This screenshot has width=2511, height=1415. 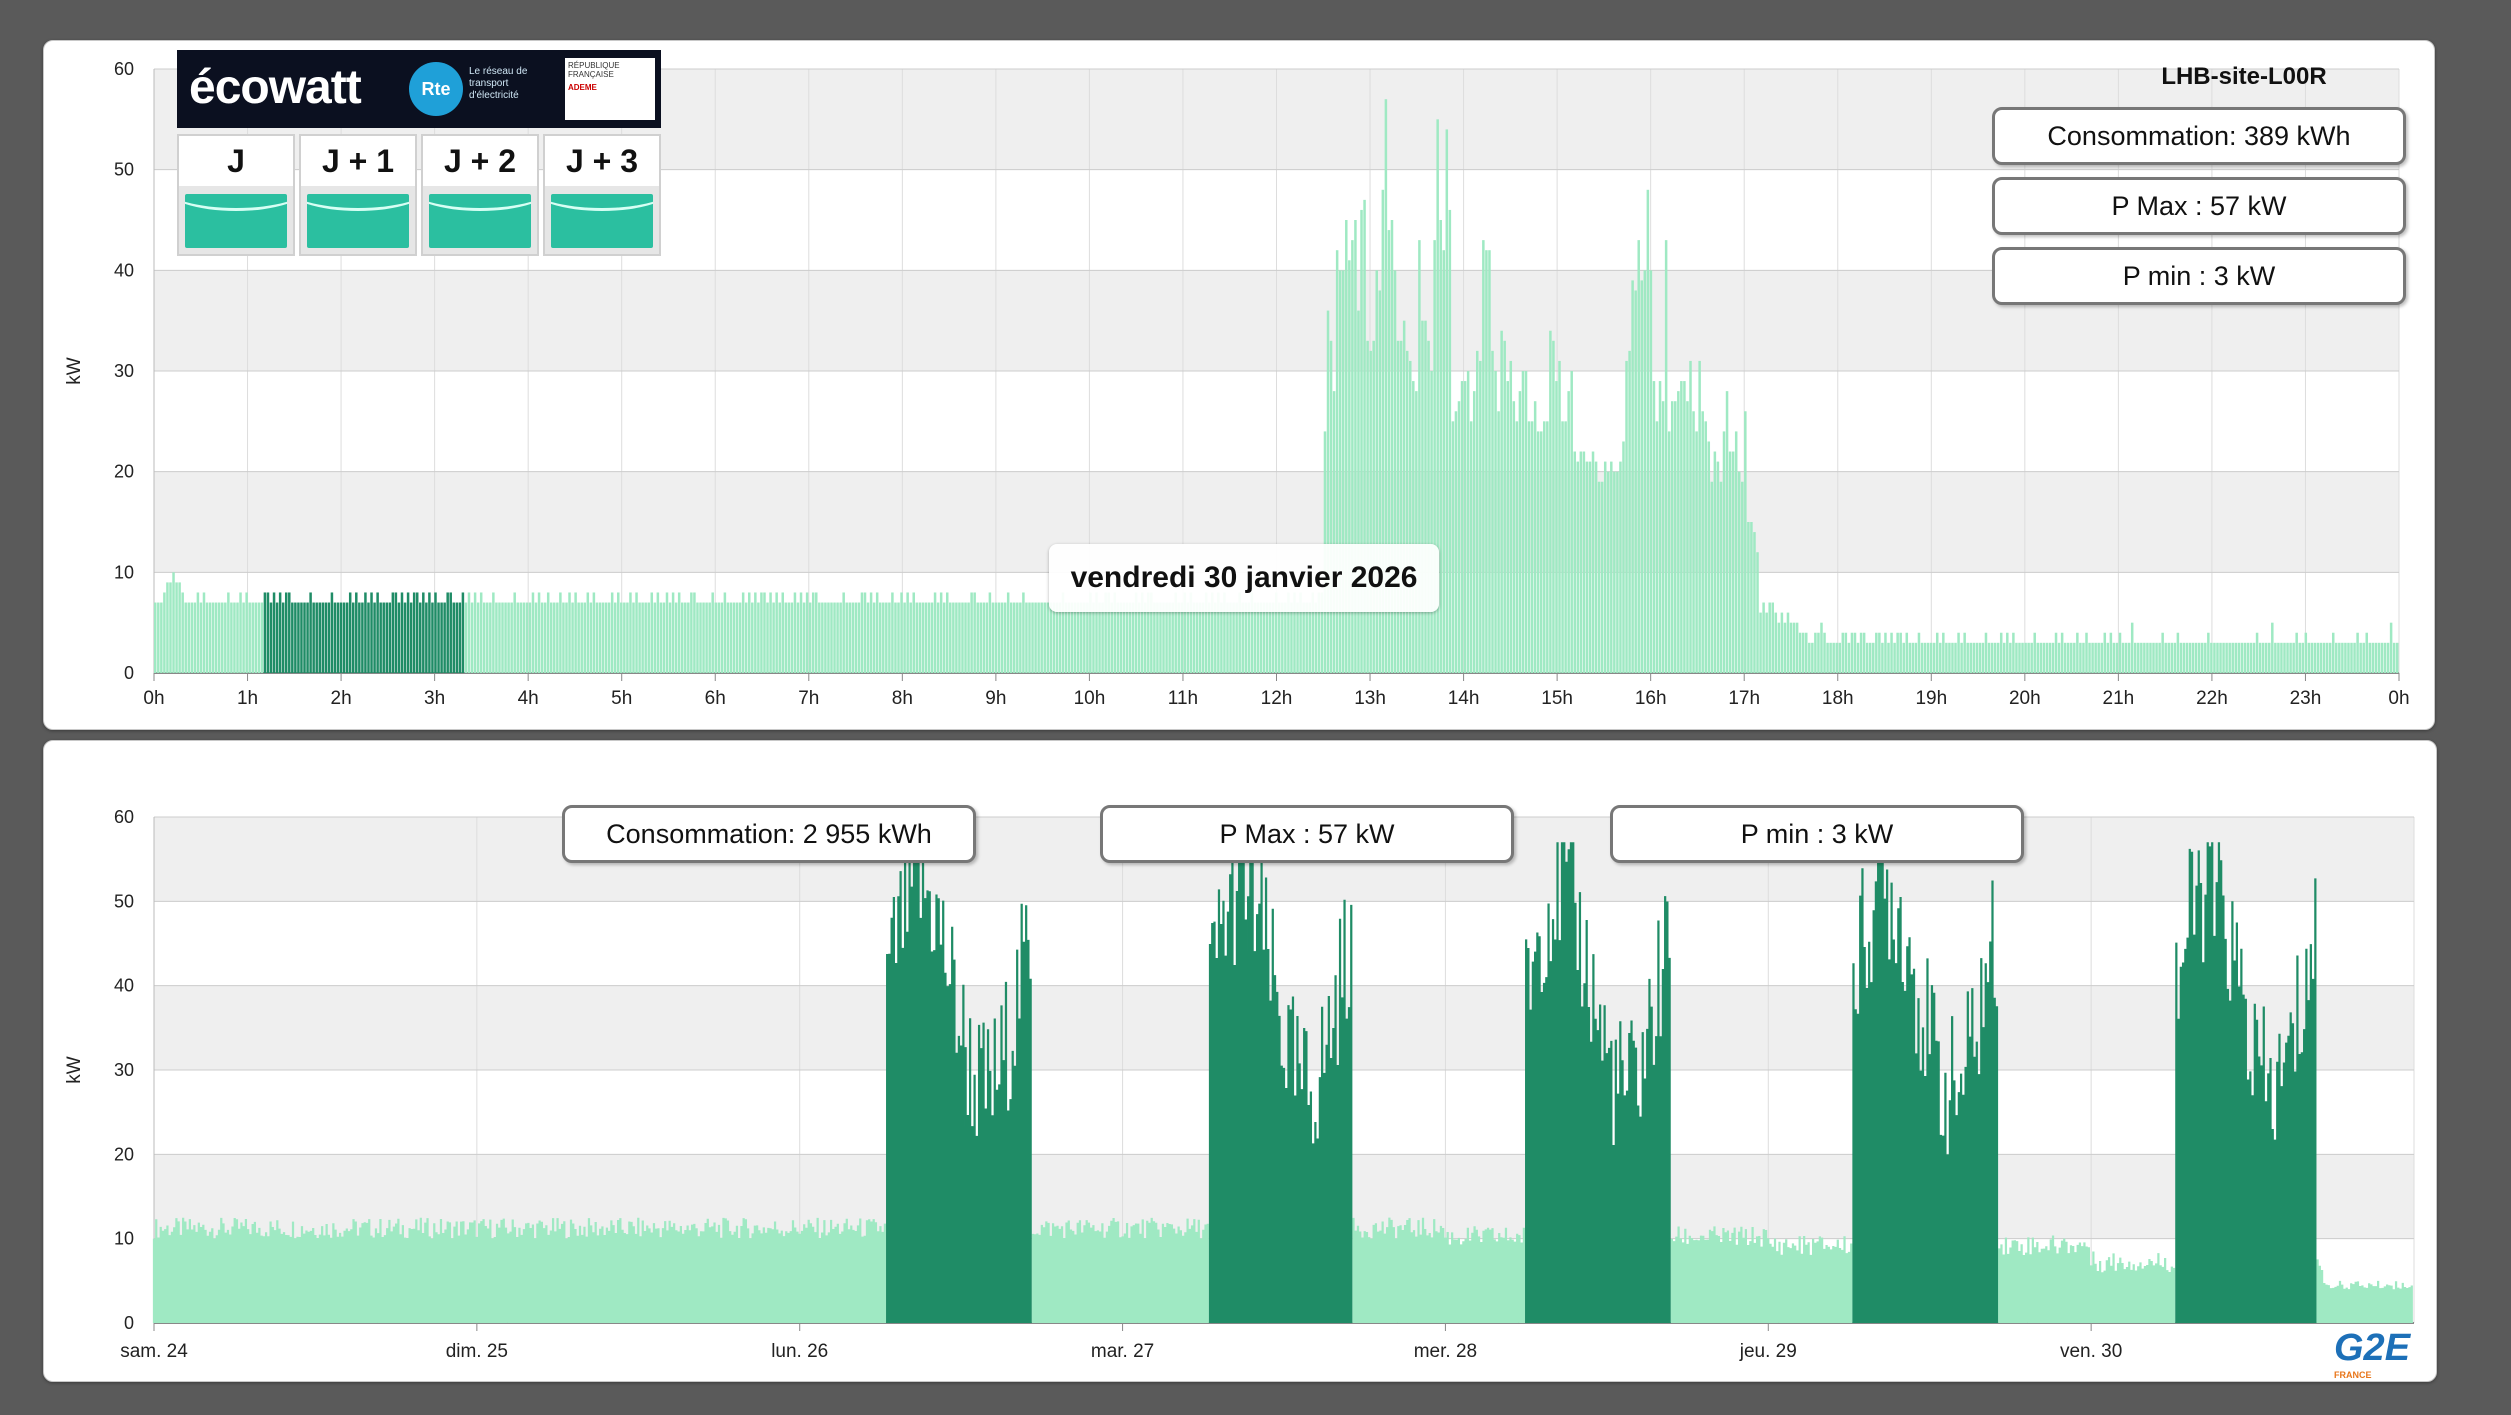 I want to click on plot-band, so click(x=1284, y=1027).